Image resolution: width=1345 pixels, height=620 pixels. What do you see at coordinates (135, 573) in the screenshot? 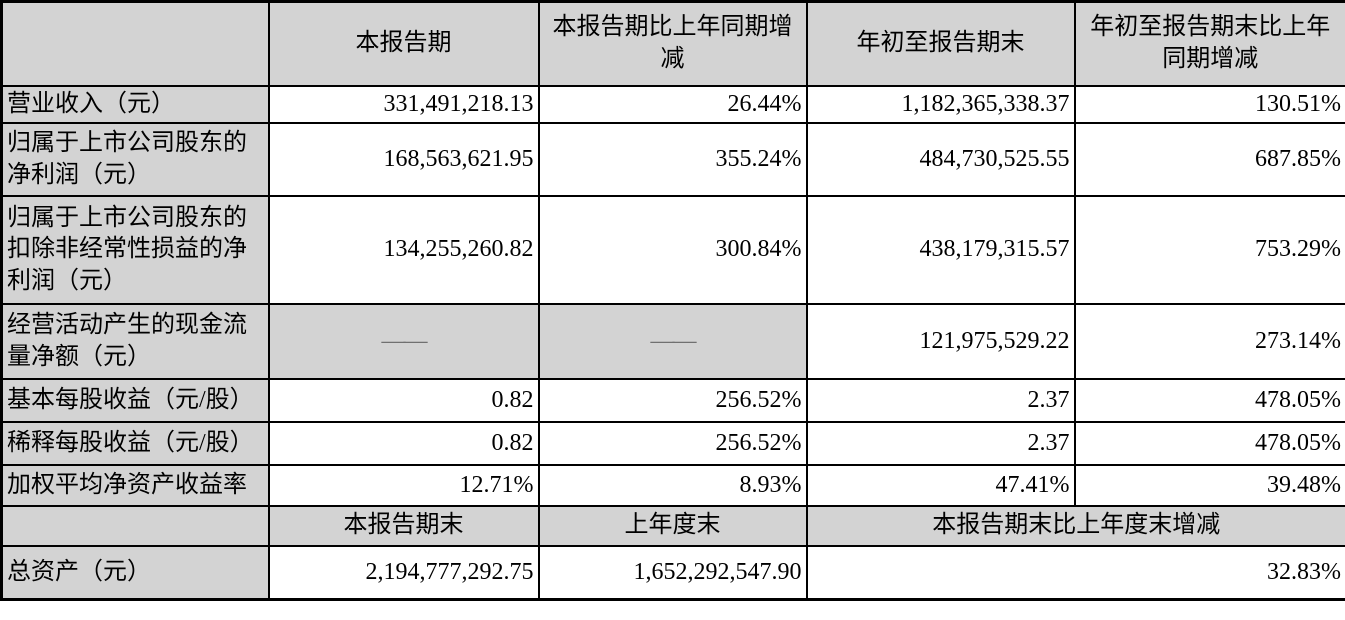
I see `metric-label-cell: 总资产（元）` at bounding box center [135, 573].